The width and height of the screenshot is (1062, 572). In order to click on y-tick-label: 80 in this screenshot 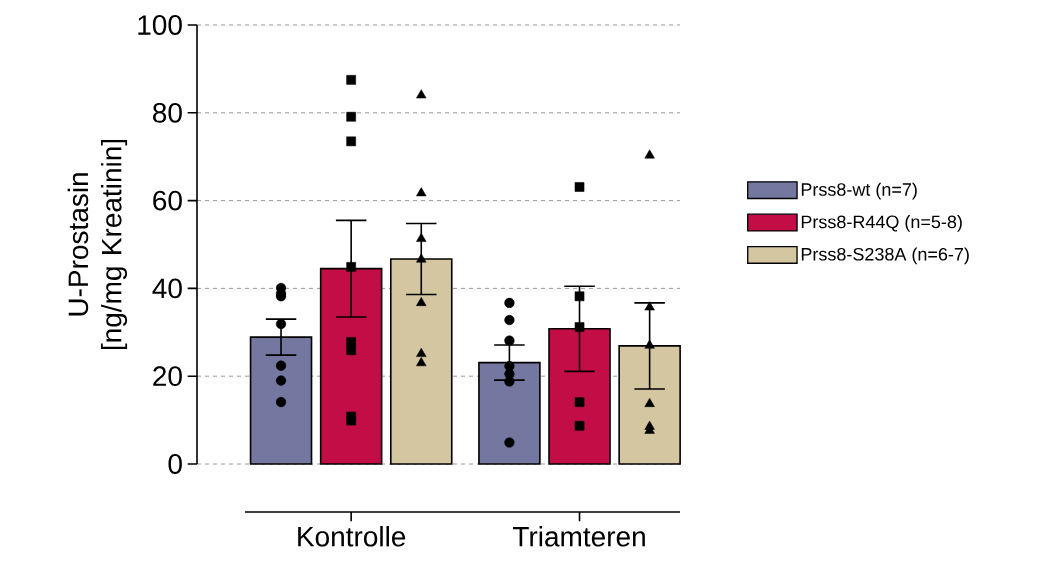, I will do `click(167, 112)`.